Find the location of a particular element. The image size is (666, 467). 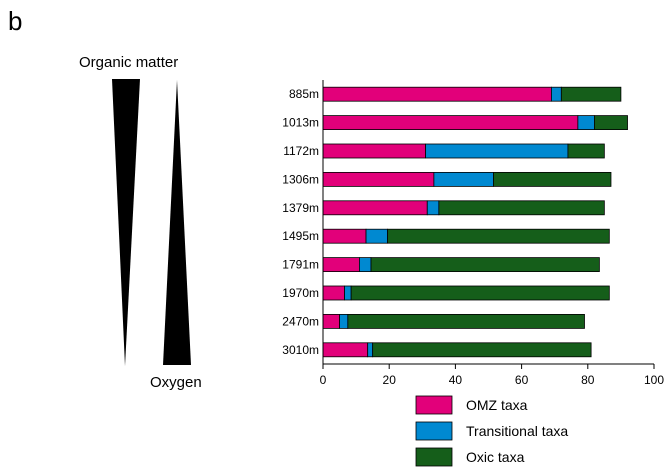

bar-1970m-omz-taxa is located at coordinates (333, 293).